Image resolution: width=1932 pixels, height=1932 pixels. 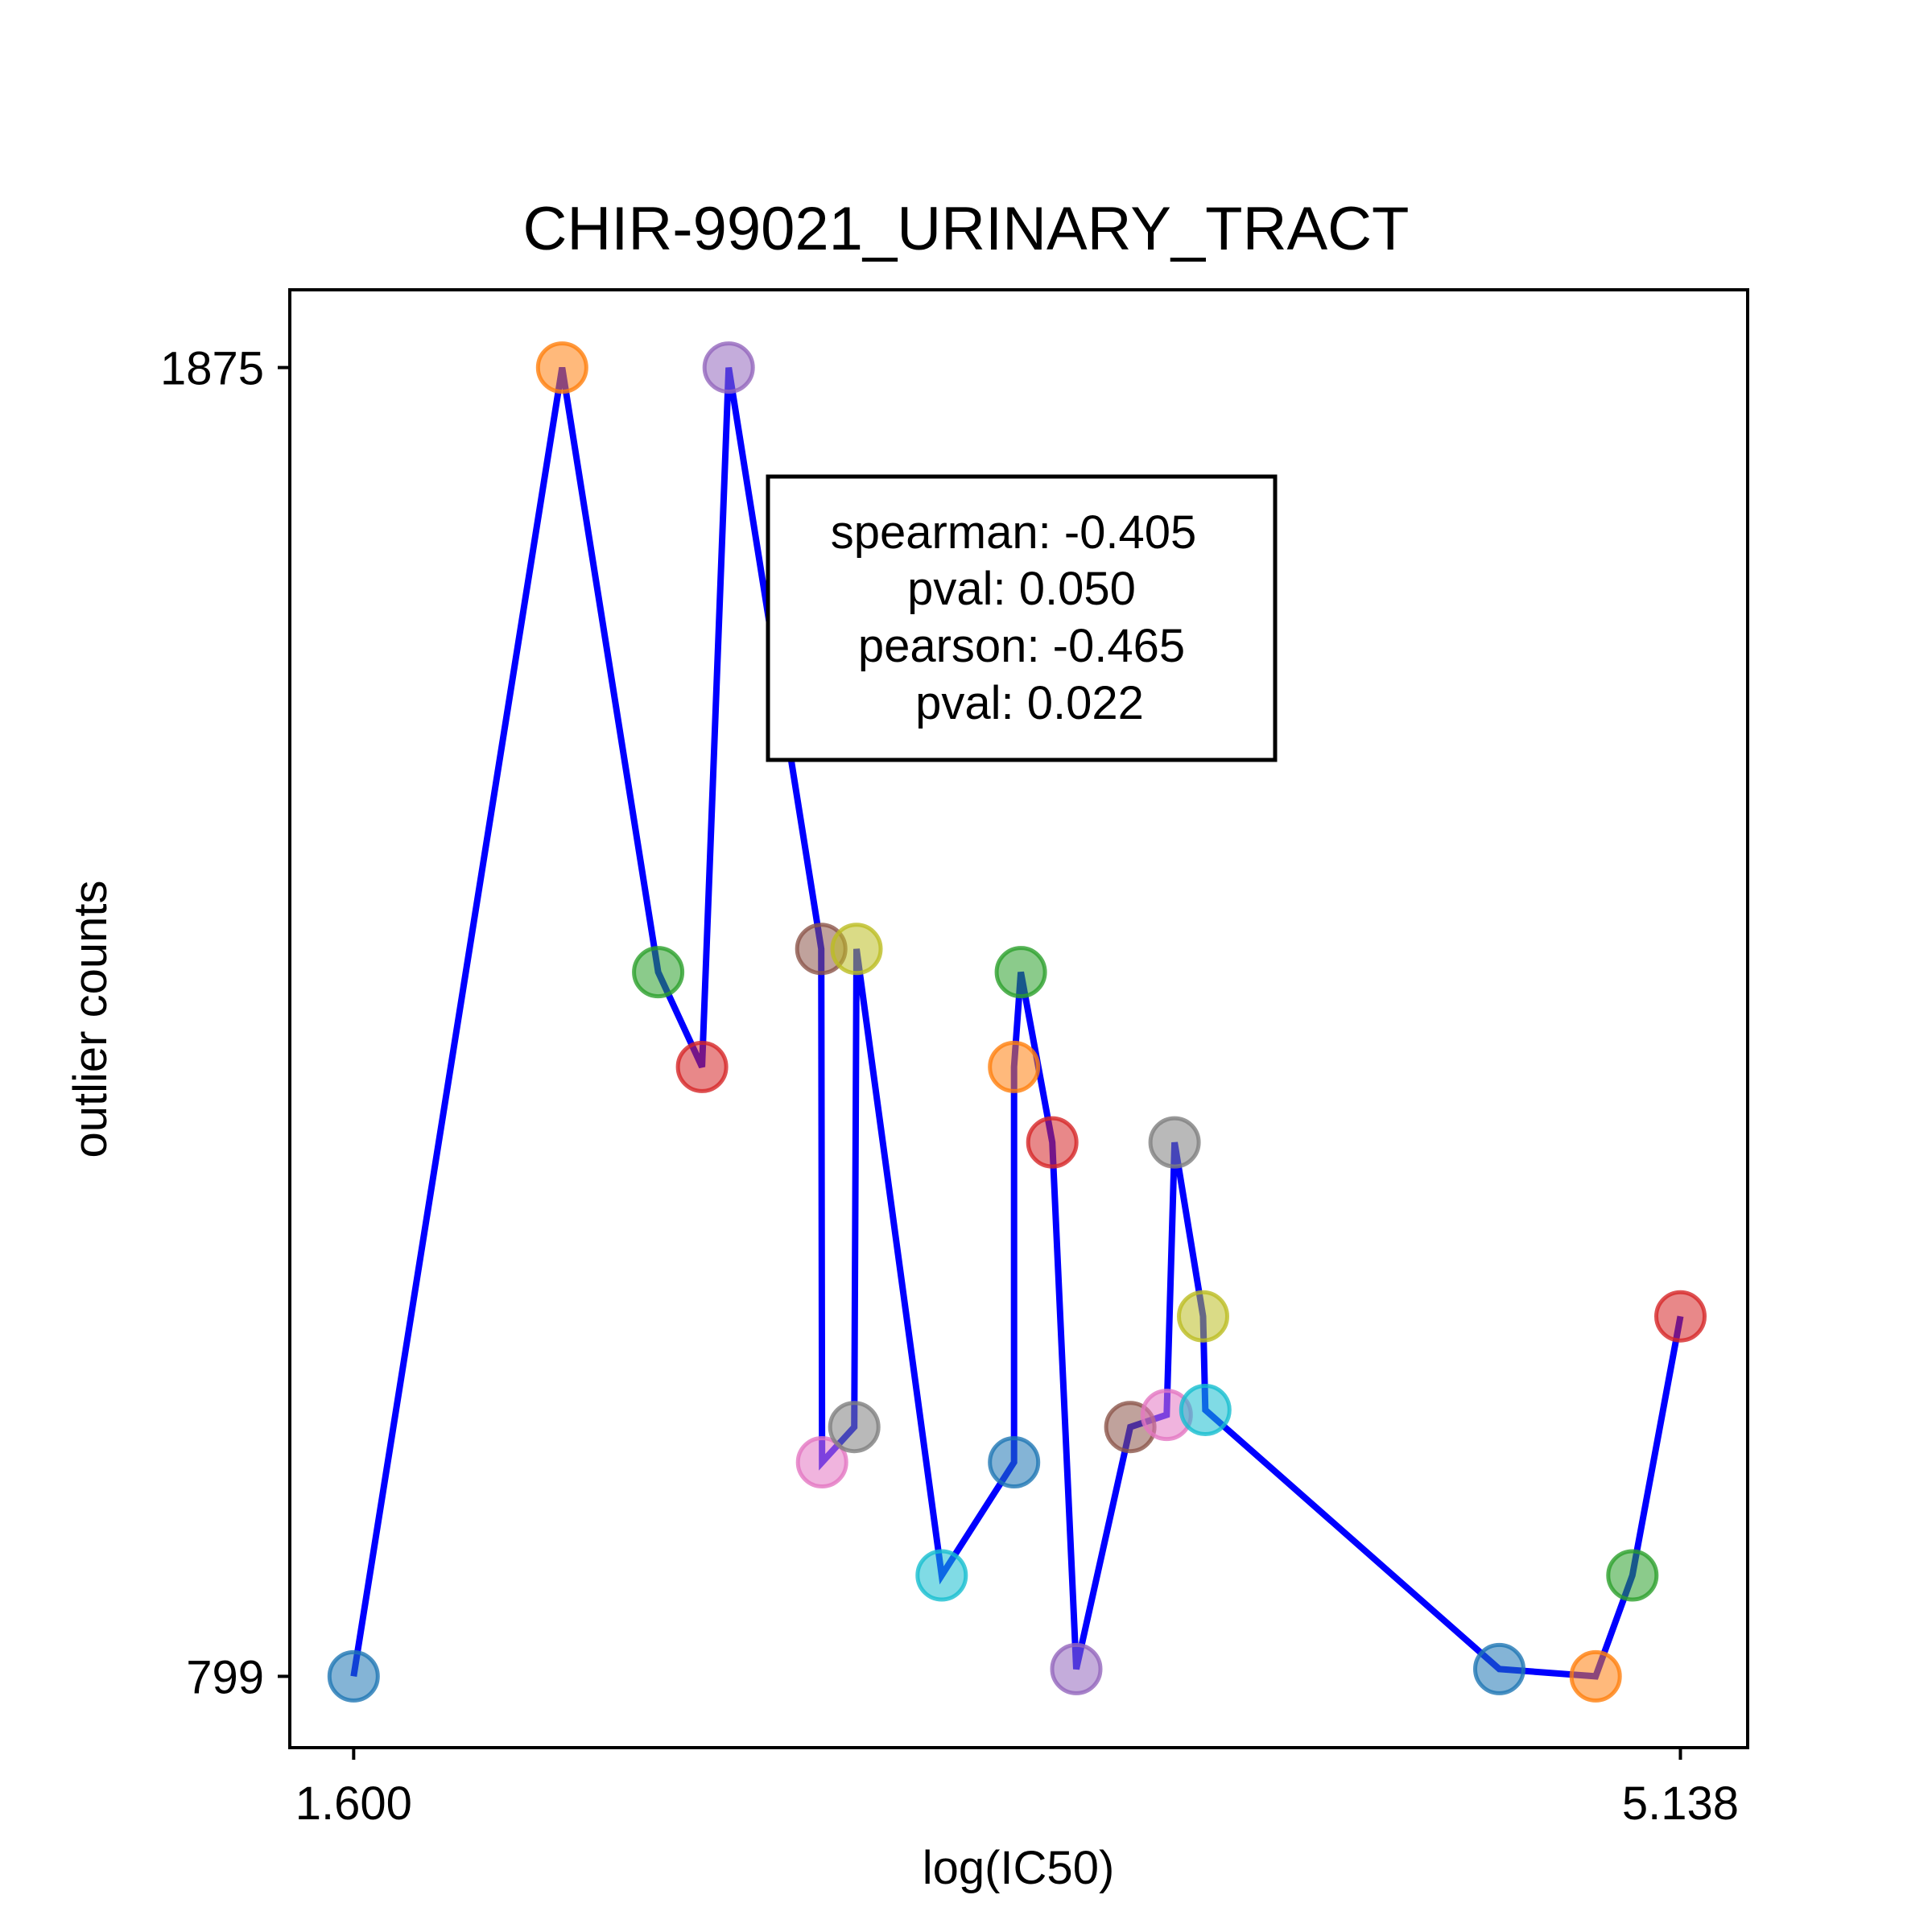 What do you see at coordinates (225, 1677) in the screenshot?
I see `y-tick-label-1: 799` at bounding box center [225, 1677].